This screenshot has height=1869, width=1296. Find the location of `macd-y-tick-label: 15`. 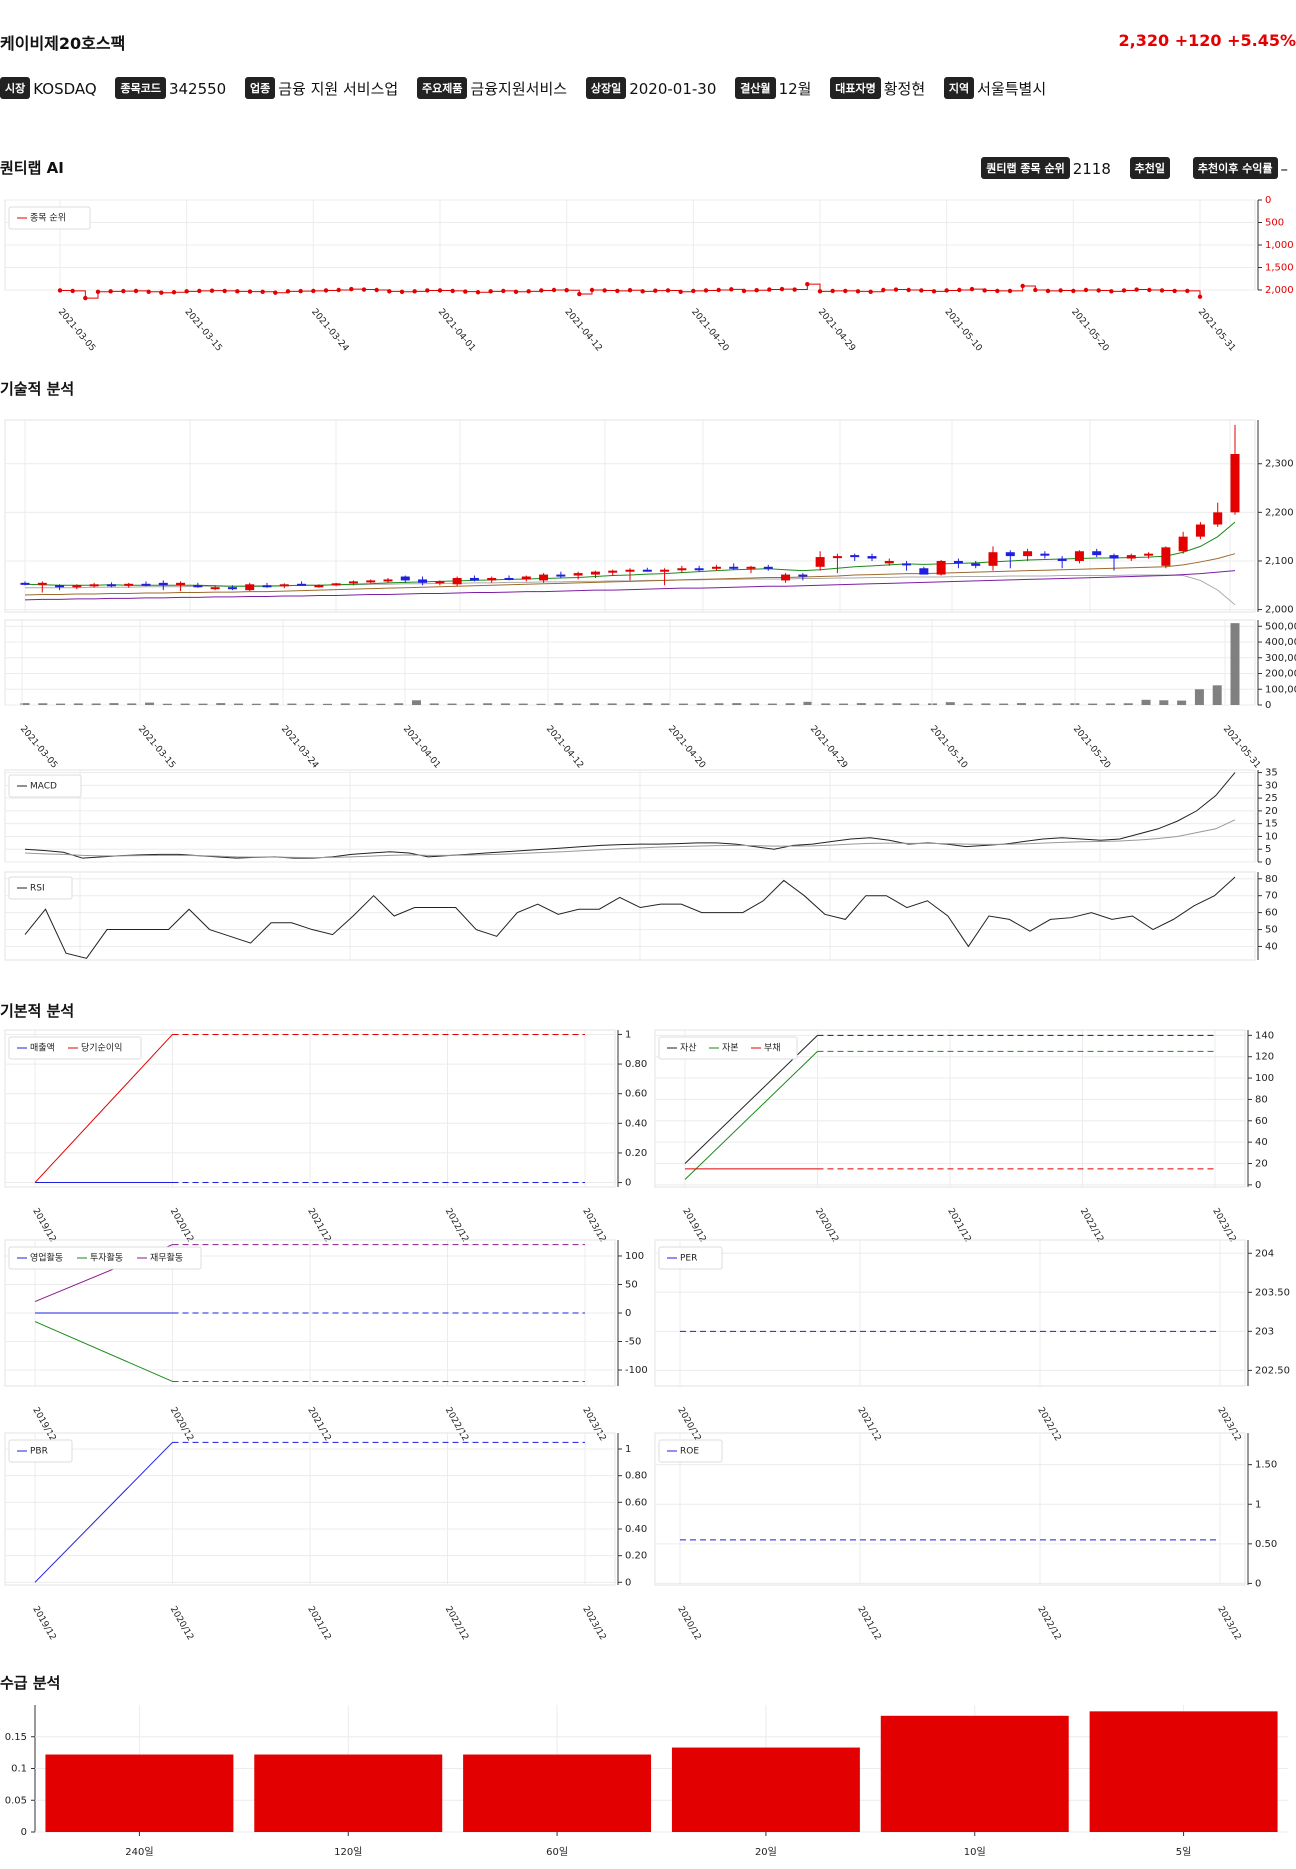

macd-y-tick-label: 15 is located at coordinates (1271, 824).